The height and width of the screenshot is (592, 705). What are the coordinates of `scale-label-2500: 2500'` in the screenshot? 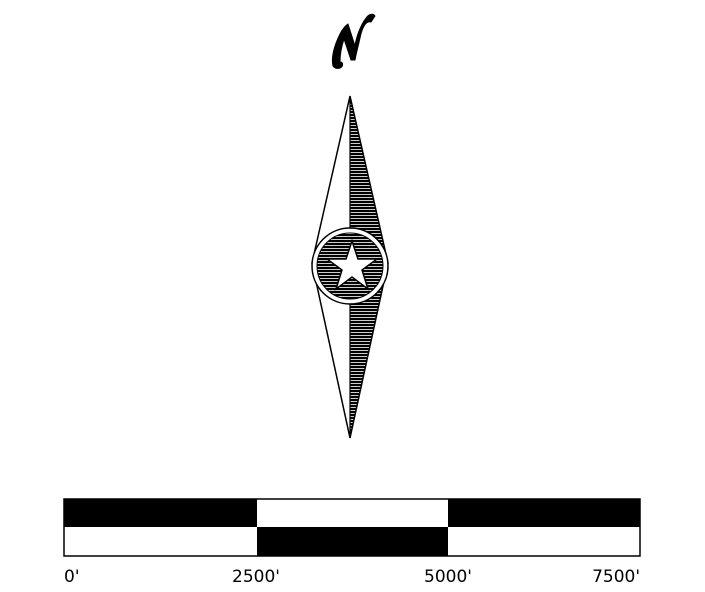 It's located at (256, 577).